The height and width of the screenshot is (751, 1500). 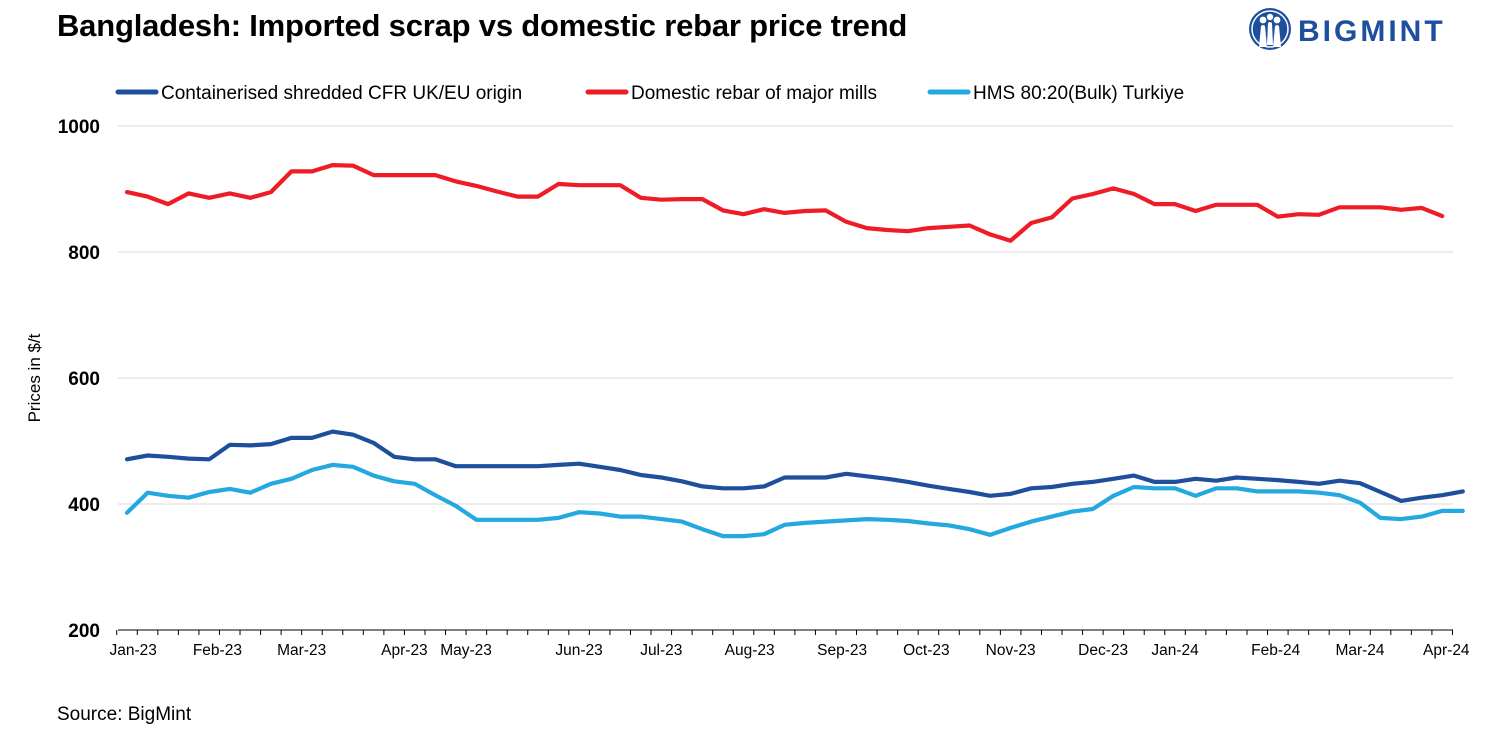 What do you see at coordinates (124, 714) in the screenshot?
I see `source-note: Source: BigMint` at bounding box center [124, 714].